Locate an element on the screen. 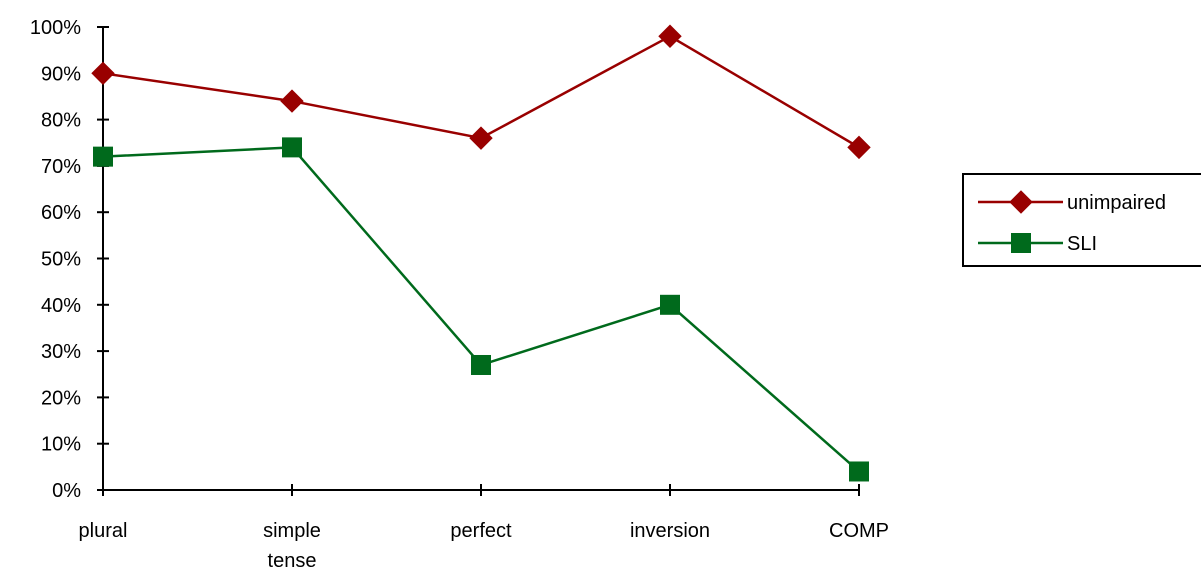 This screenshot has height=574, width=1201. legend-box is located at coordinates (1081, 220).